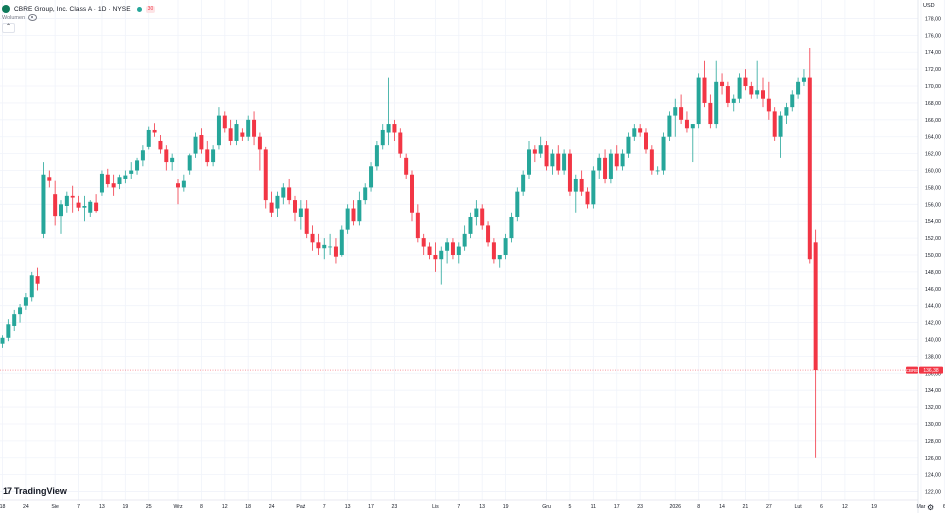 The image size is (945, 513). What do you see at coordinates (933, 138) in the screenshot?
I see `price-tick-label: 164,00` at bounding box center [933, 138].